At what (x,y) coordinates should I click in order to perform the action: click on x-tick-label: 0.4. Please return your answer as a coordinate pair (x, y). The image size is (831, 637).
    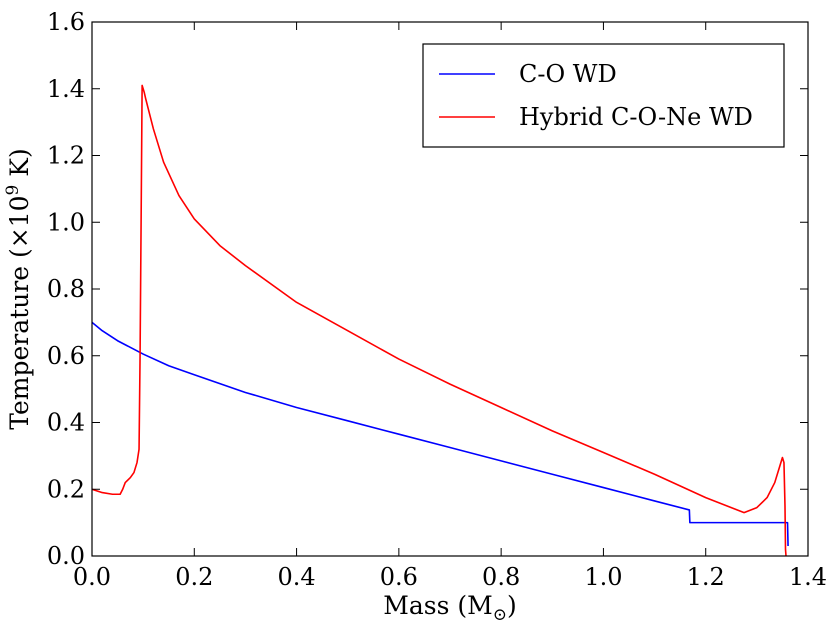
    Looking at the image, I should click on (296, 577).